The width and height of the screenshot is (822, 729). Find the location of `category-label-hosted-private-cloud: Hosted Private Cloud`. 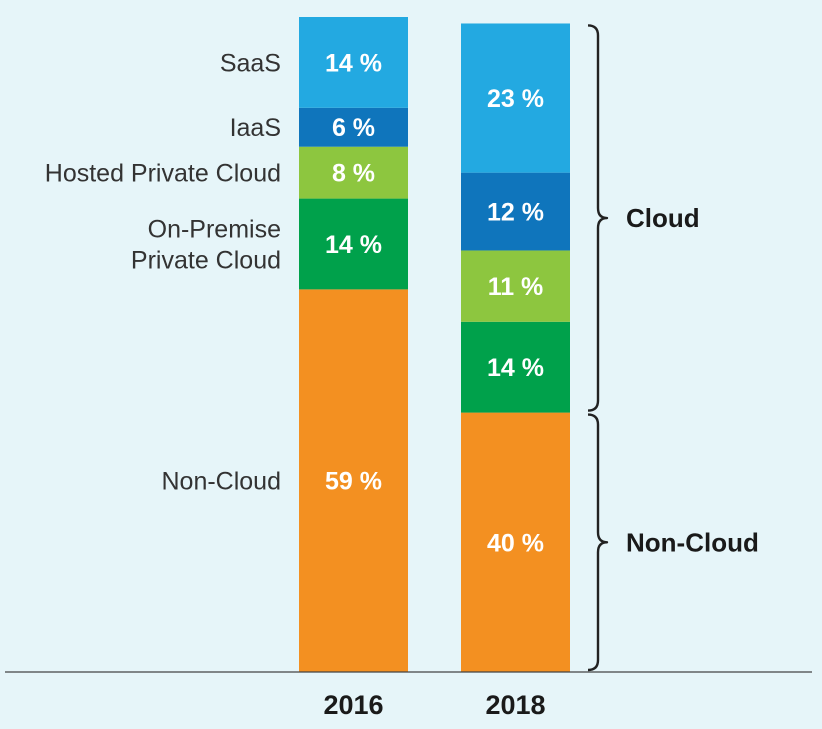

category-label-hosted-private-cloud: Hosted Private Cloud is located at coordinates (163, 174).